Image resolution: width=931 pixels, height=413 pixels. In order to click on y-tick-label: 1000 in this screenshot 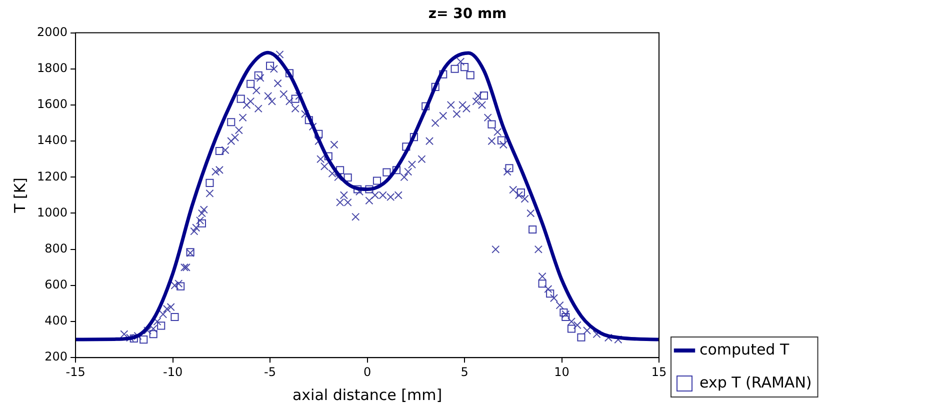, I will do `click(52, 212)`.